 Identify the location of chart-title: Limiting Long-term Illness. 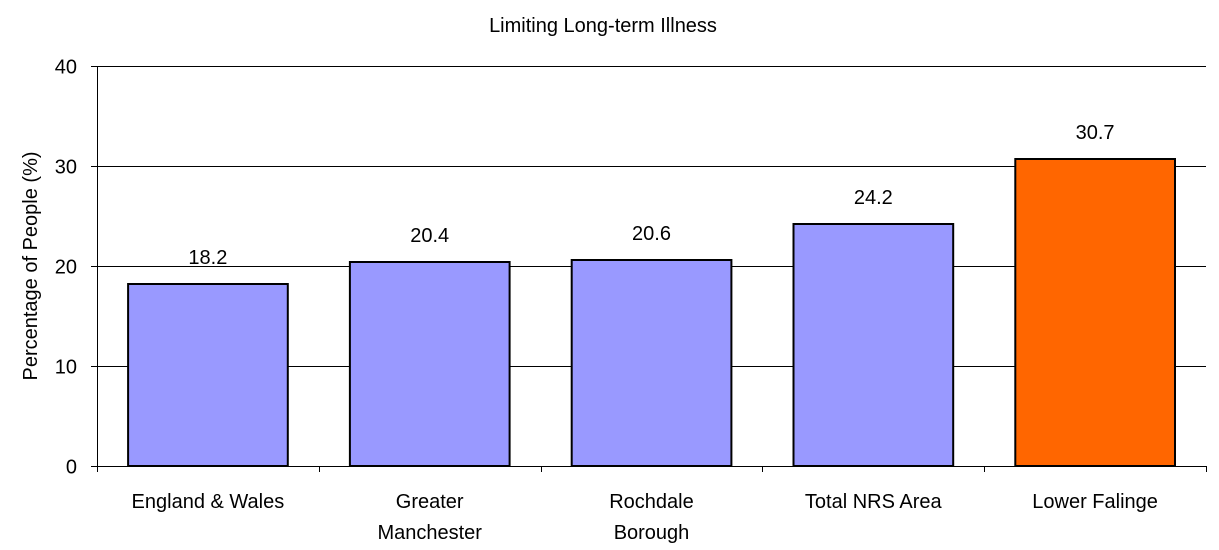
(603, 26).